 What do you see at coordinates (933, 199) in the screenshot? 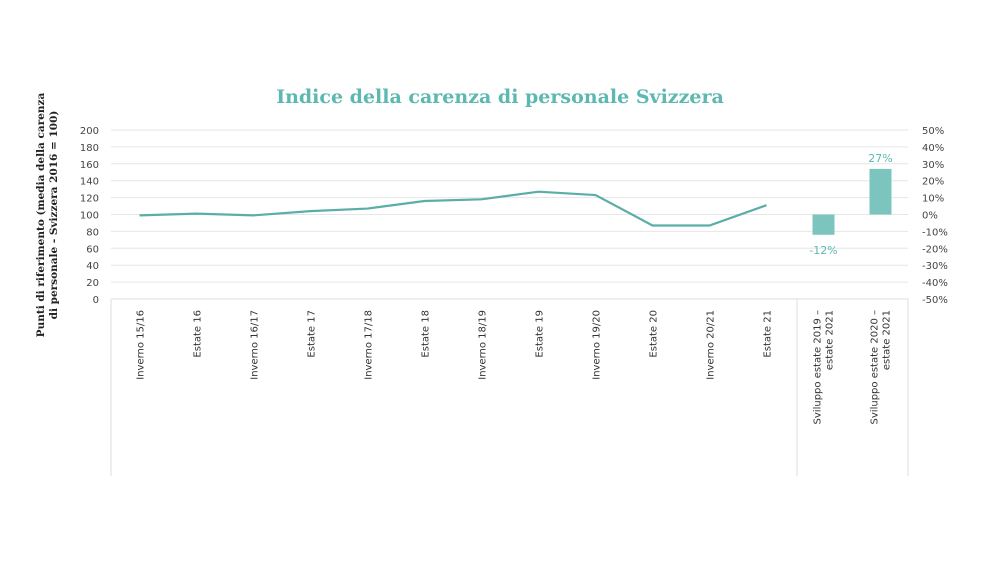
I see `y2-tick-label: 10%` at bounding box center [933, 199].